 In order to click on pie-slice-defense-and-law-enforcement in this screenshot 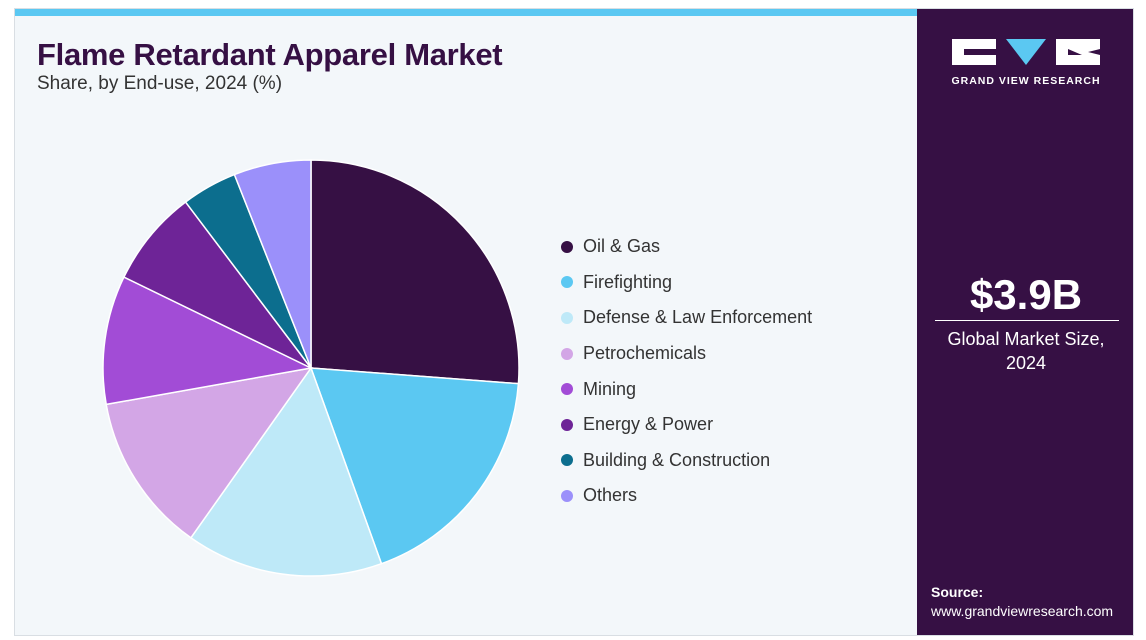, I will do `click(286, 471)`.